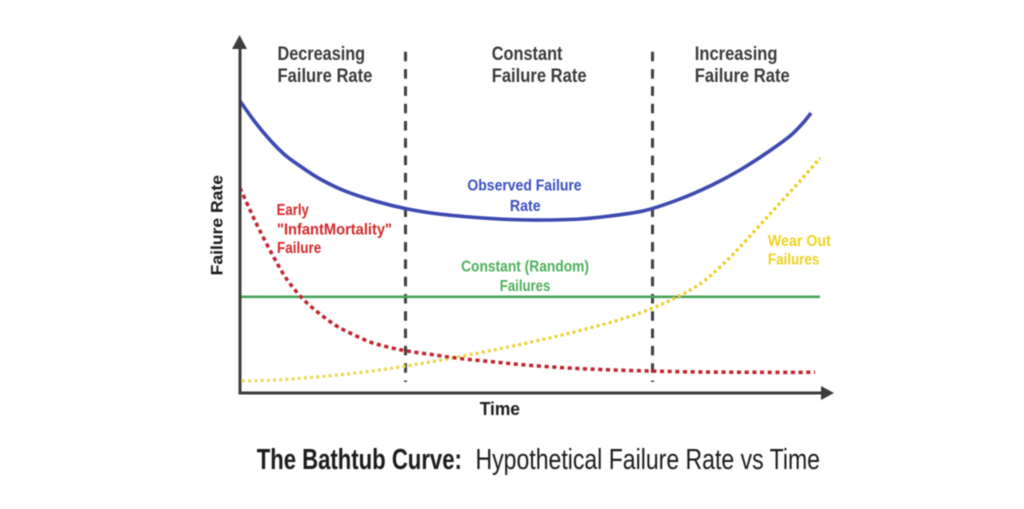  What do you see at coordinates (293, 210) in the screenshot?
I see `svg-text: Early` at bounding box center [293, 210].